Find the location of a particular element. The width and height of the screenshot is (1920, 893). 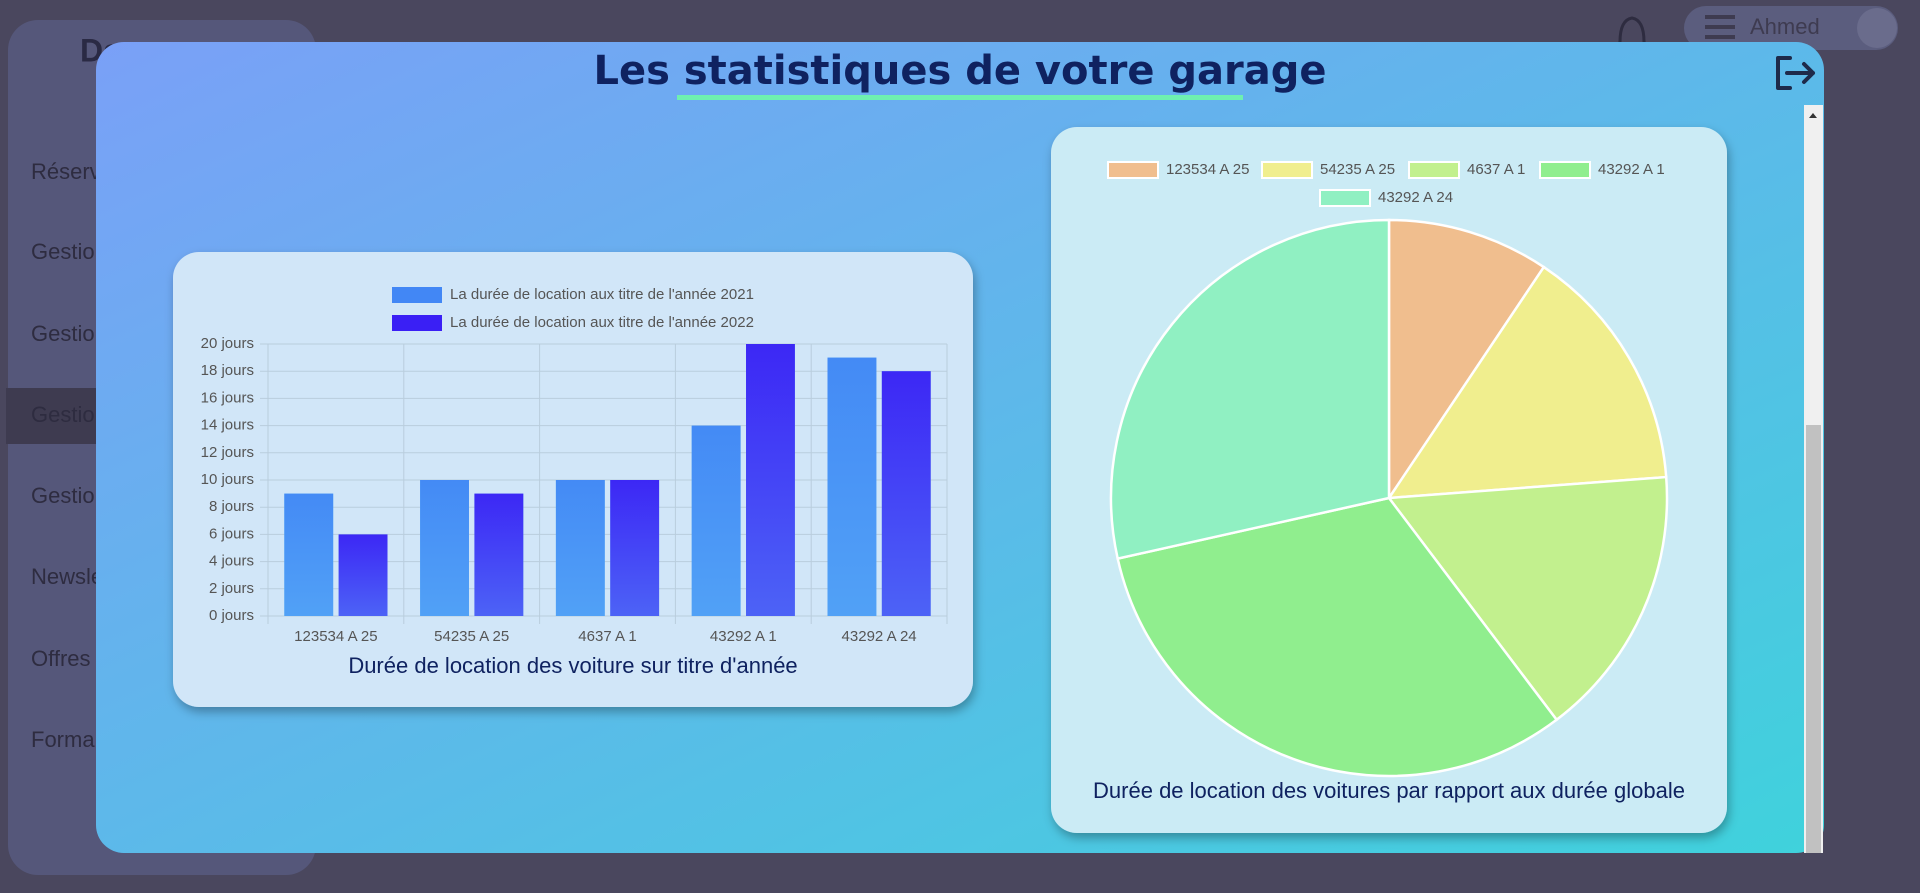

y-tick-label: 14 jours is located at coordinates (227, 425).